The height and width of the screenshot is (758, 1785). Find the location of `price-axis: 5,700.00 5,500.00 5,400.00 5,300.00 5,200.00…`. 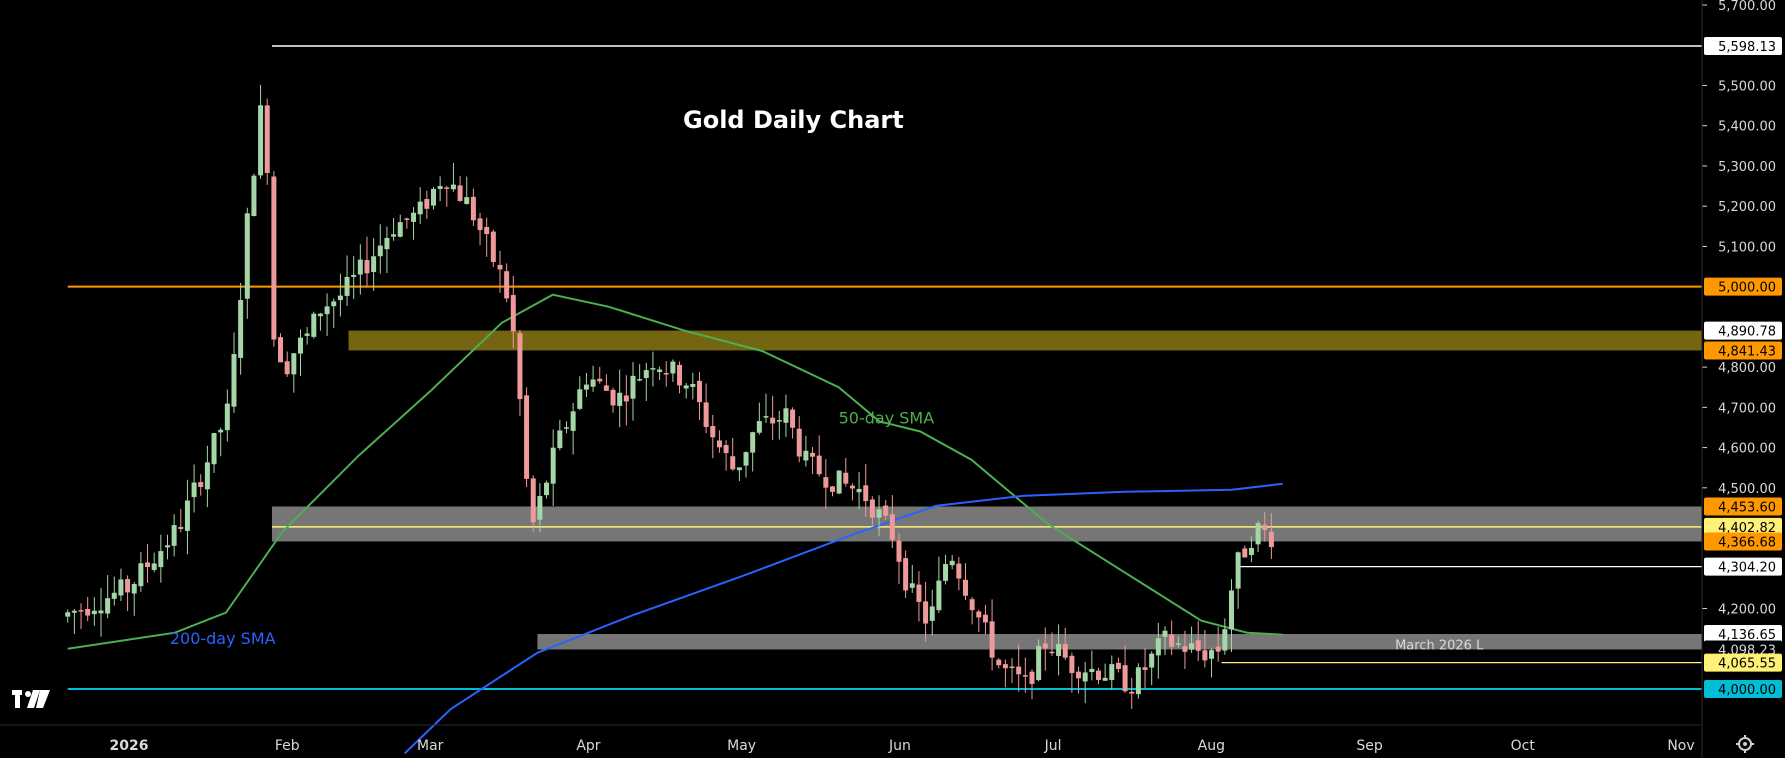

price-axis: 5,700.00 5,500.00 5,400.00 5,300.00 5,200.00… is located at coordinates (1743, 362).